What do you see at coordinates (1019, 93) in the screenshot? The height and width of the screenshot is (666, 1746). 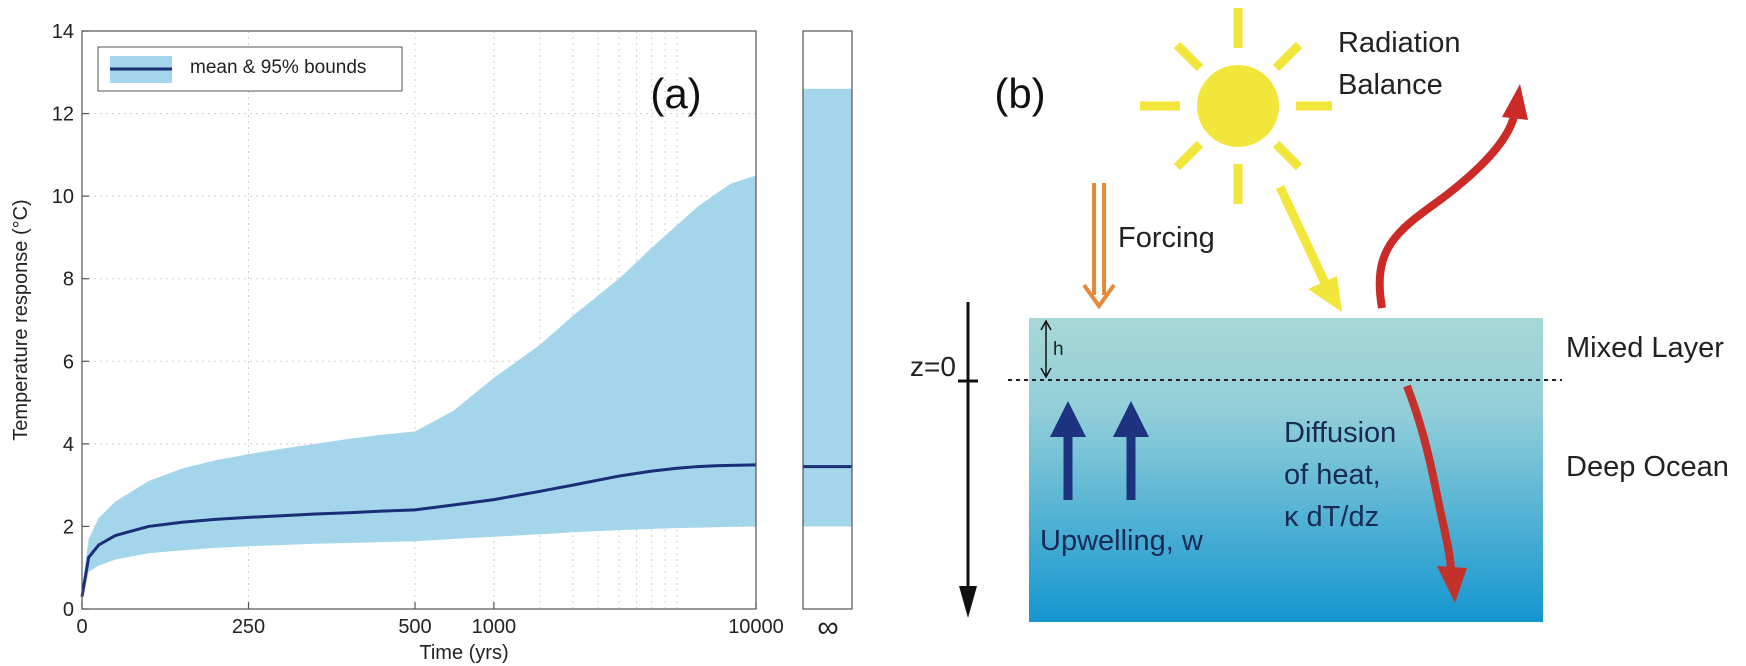 I see `panel-b-label: (b)` at bounding box center [1019, 93].